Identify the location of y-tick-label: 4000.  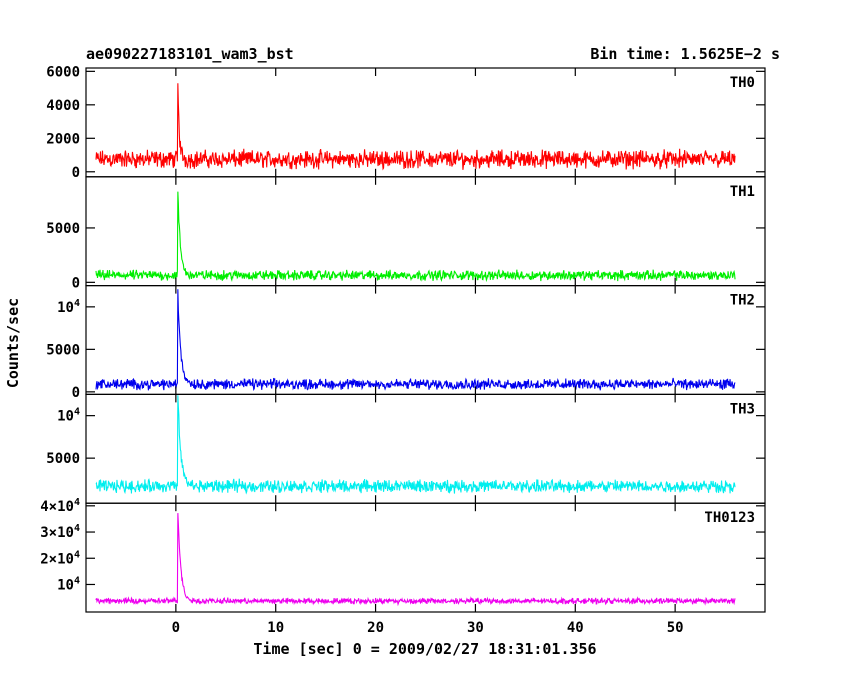
(63, 106).